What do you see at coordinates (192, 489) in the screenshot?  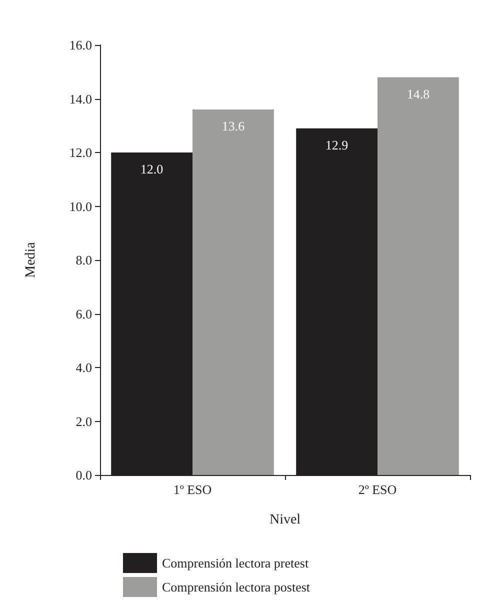 I see `x-tick-label: 1º ESO` at bounding box center [192, 489].